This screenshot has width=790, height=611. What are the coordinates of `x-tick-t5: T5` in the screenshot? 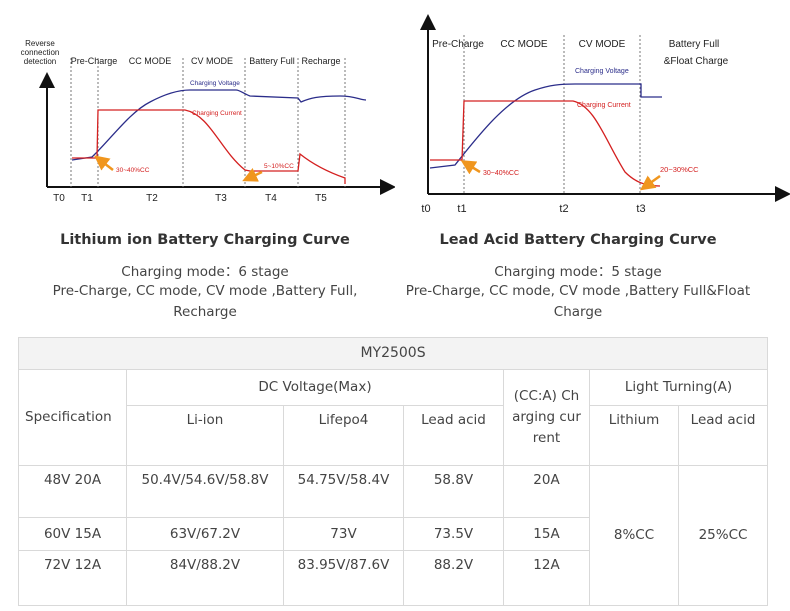 It's located at (321, 198).